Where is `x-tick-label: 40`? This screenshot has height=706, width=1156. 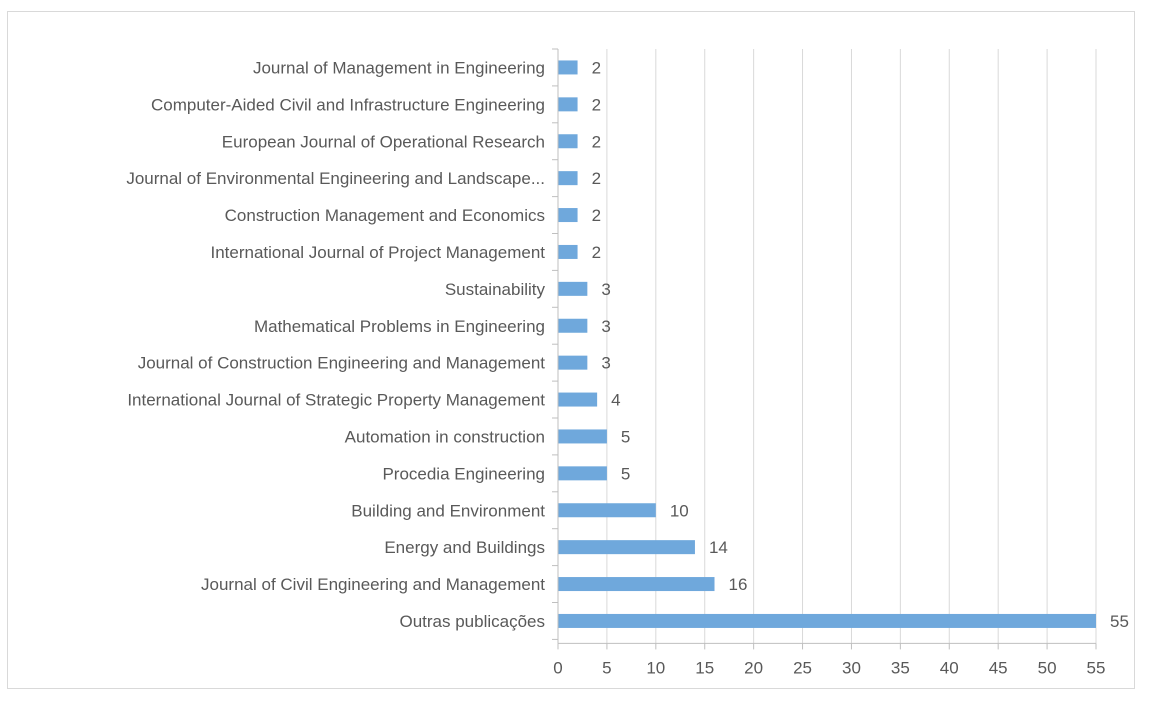 x-tick-label: 40 is located at coordinates (949, 667).